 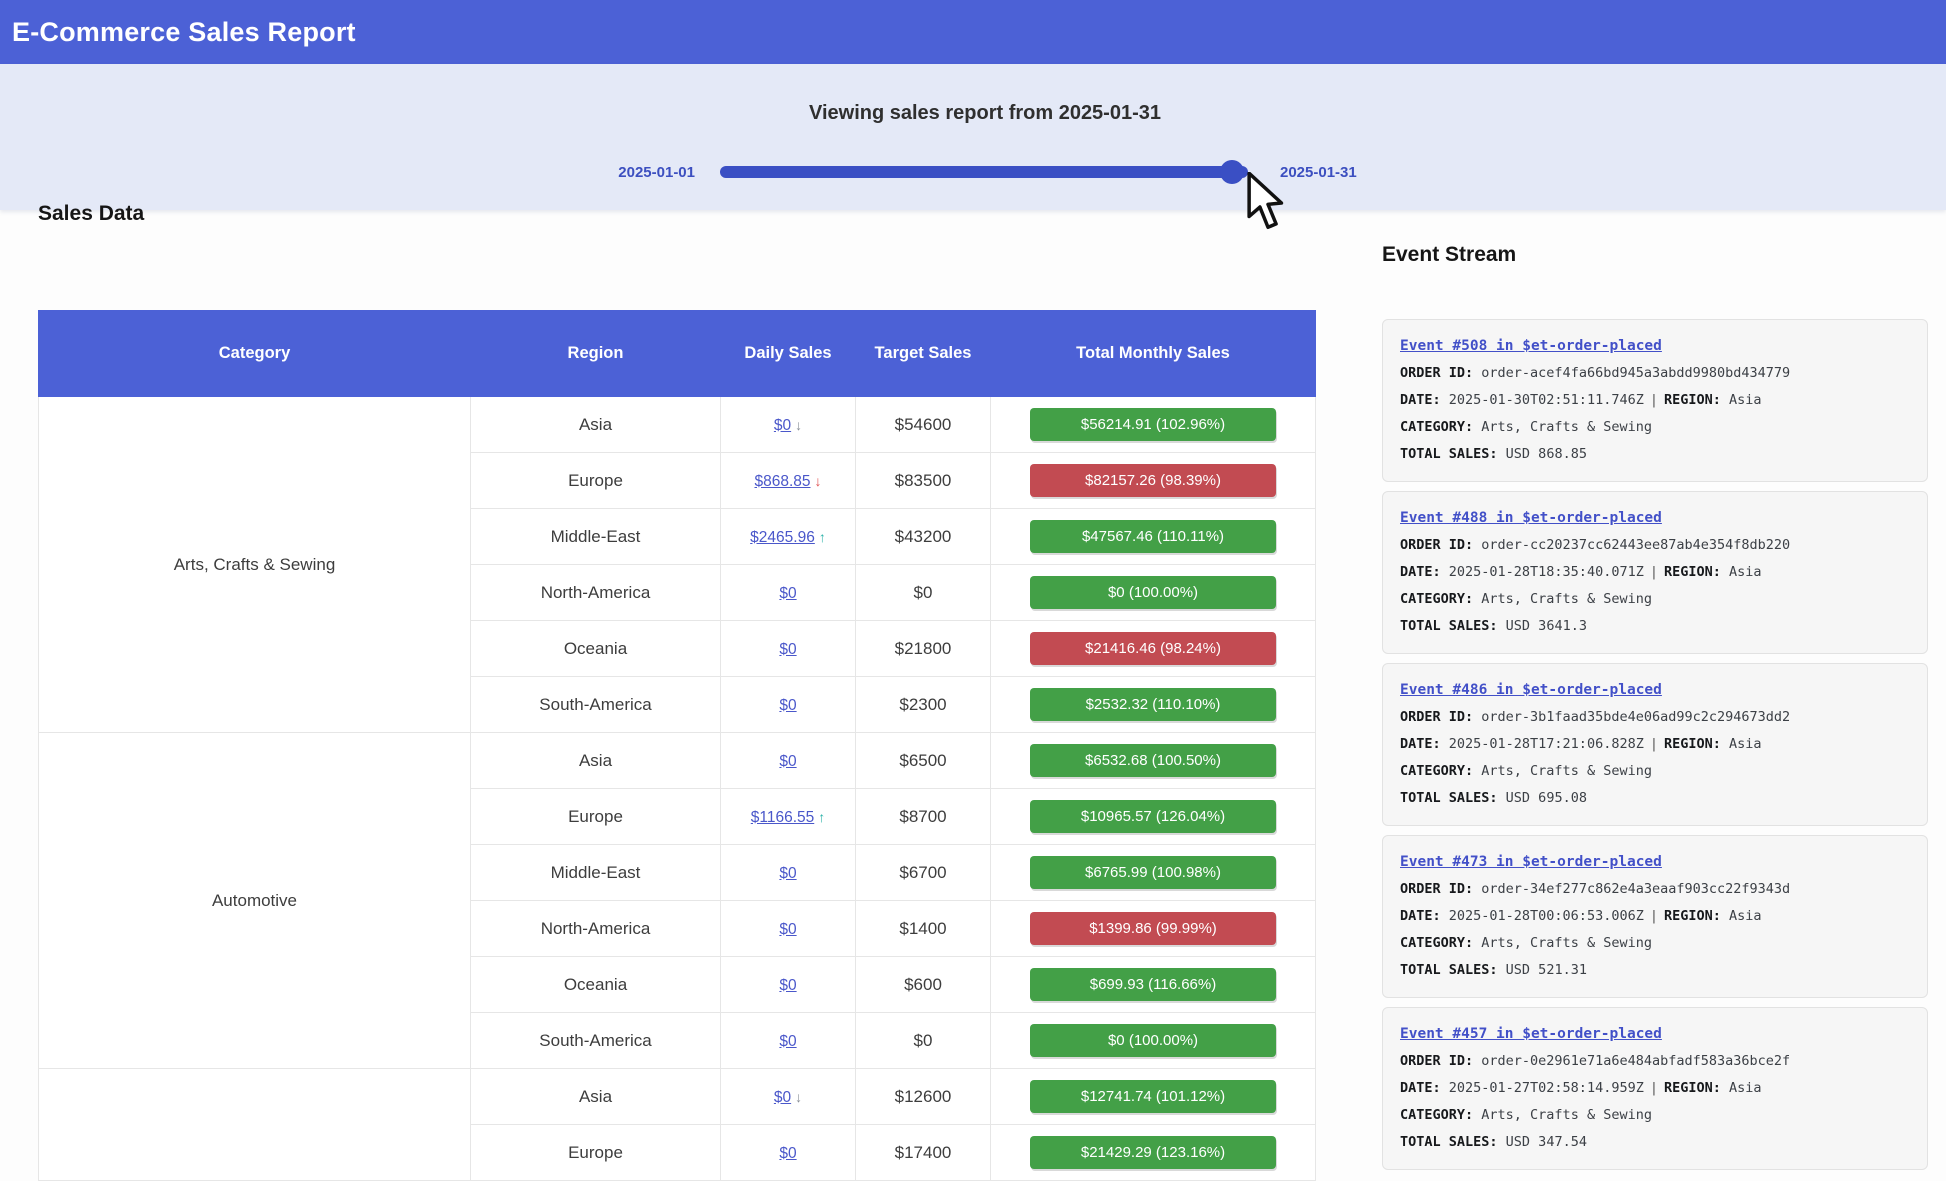 What do you see at coordinates (1153, 760) in the screenshot?
I see `monthly-sales-badge: $6532.68 (100.50%)` at bounding box center [1153, 760].